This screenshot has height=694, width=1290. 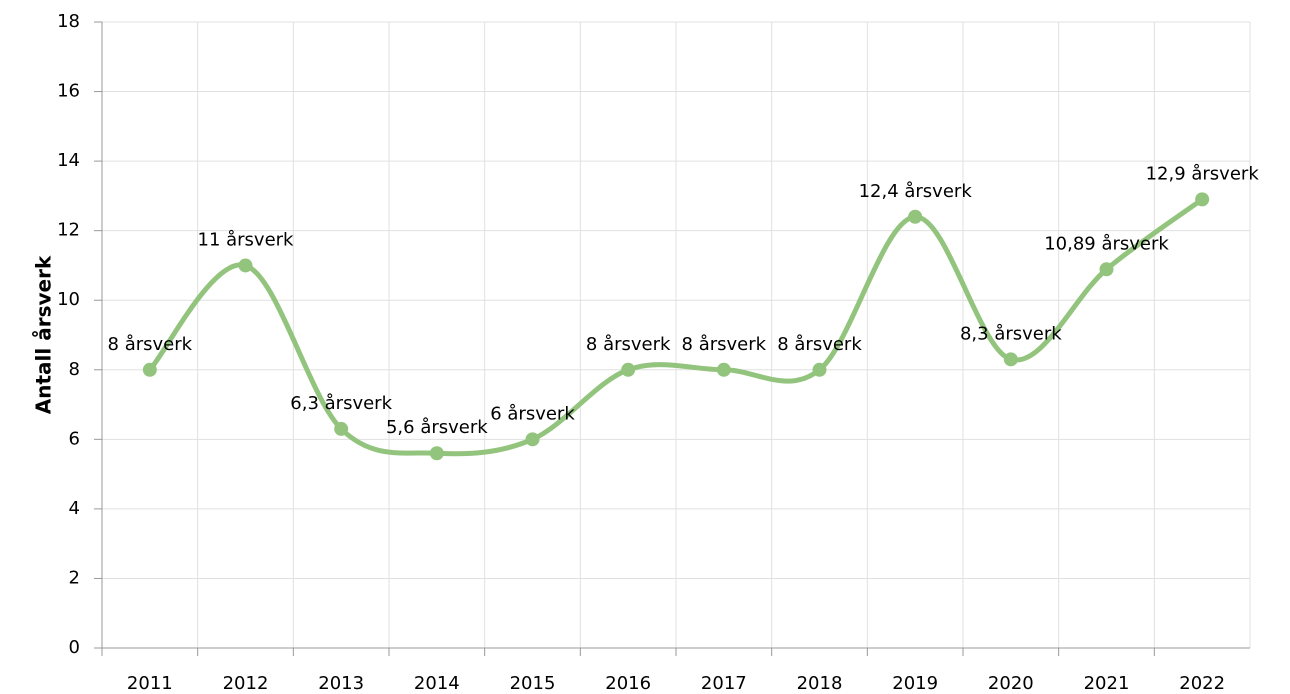 I want to click on data-label: 12,4 årsverk, so click(x=916, y=191).